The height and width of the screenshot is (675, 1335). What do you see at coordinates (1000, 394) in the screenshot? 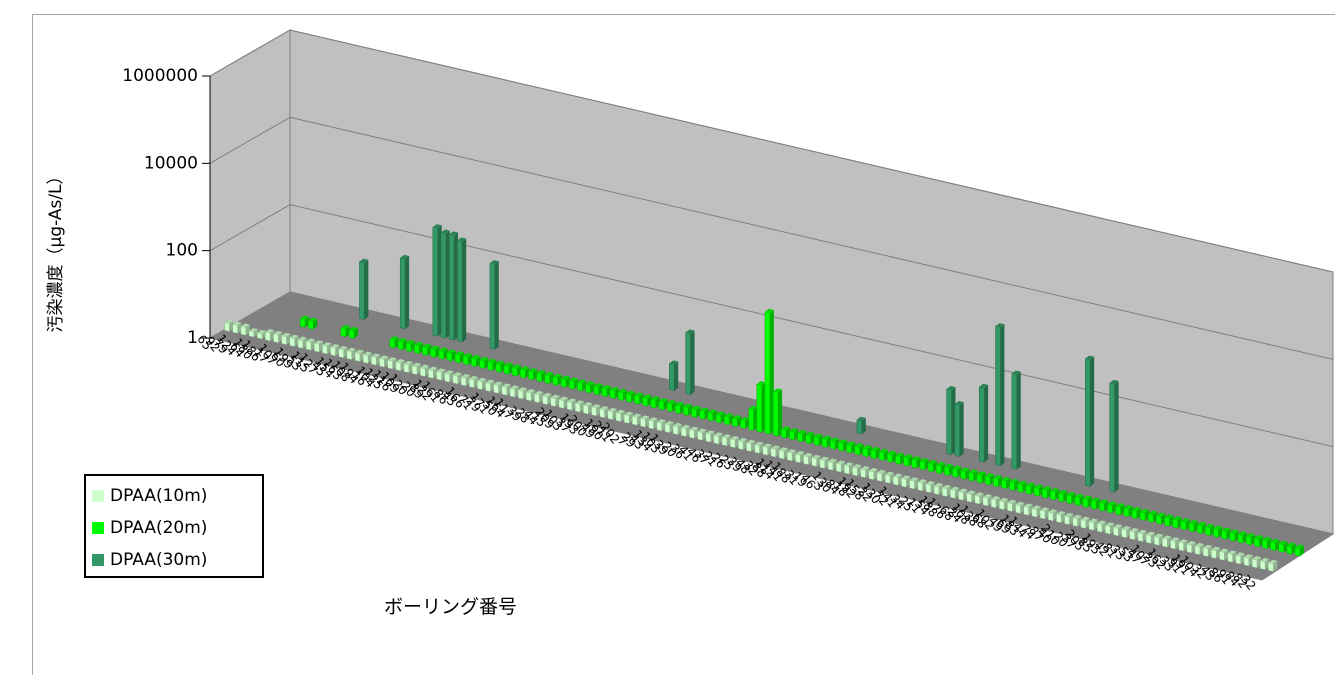
I see `bar-DPAA(30m)-54` at bounding box center [1000, 394].